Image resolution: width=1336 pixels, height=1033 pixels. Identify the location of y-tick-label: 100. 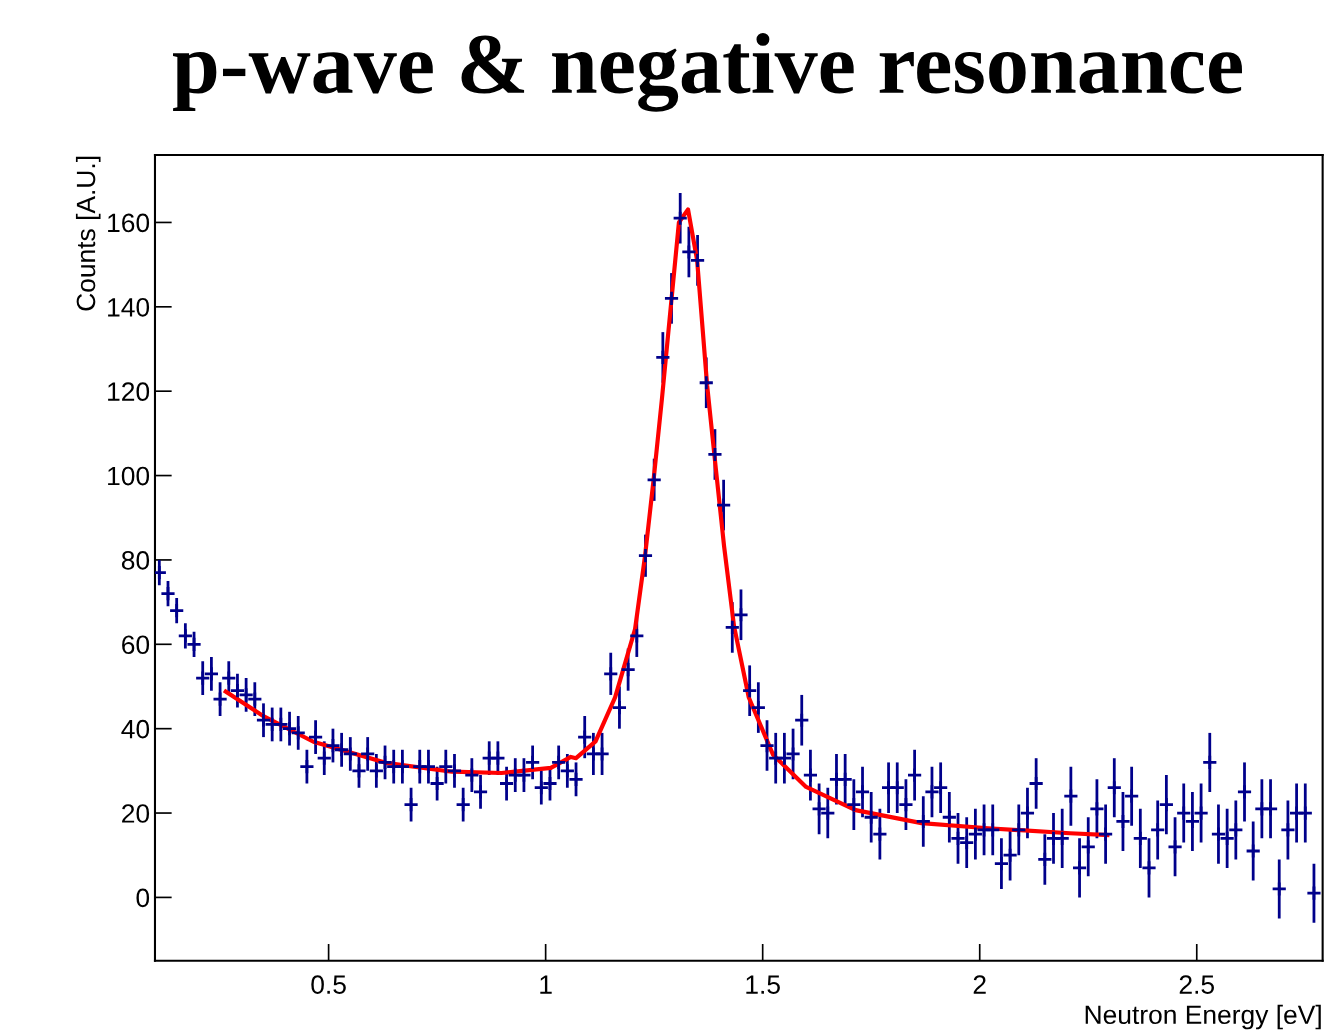
(129, 476).